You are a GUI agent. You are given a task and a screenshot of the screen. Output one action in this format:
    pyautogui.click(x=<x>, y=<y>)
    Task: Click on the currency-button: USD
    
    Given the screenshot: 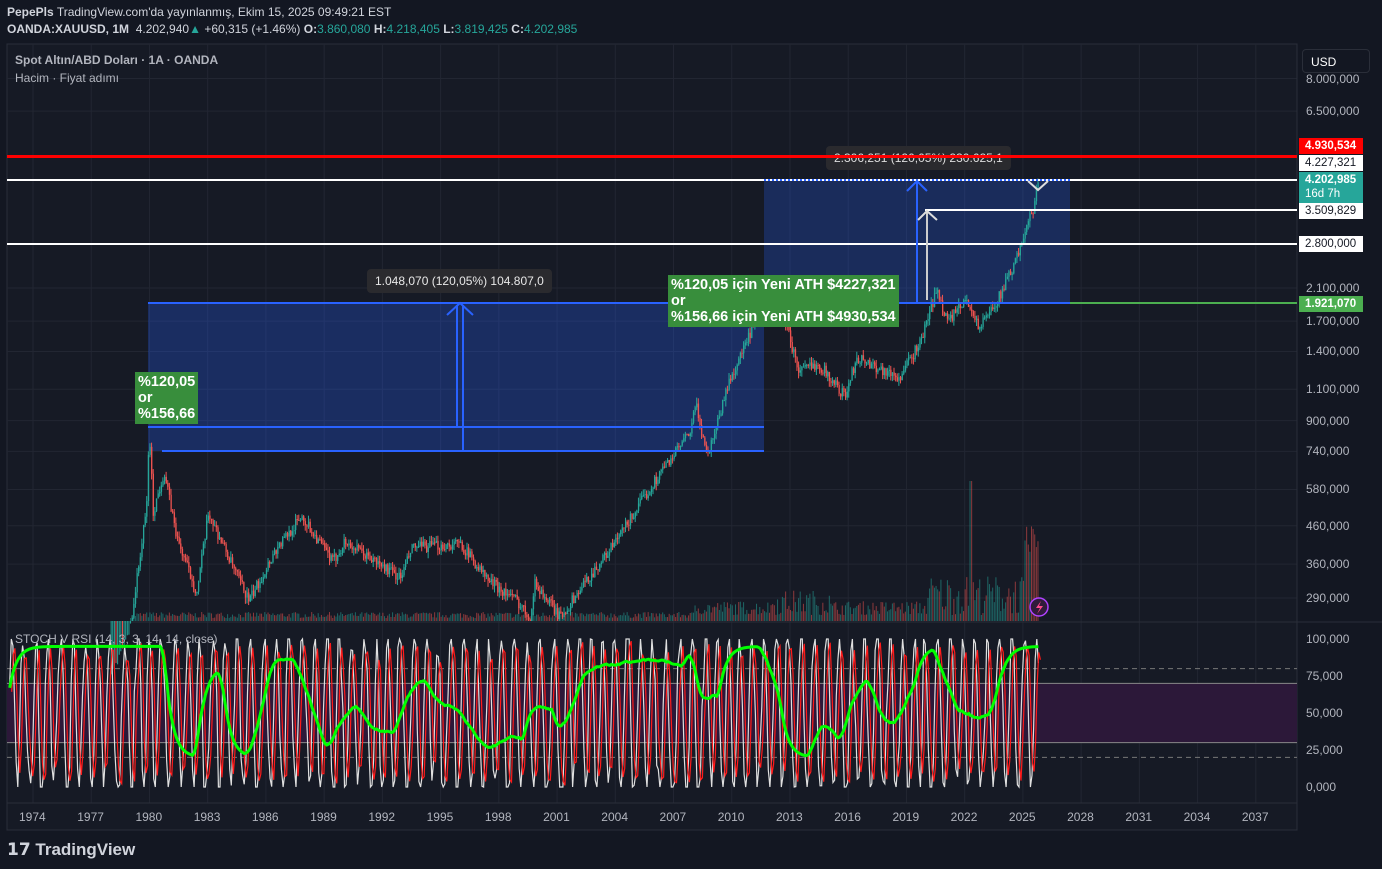 What is the action you would take?
    pyautogui.click(x=1336, y=61)
    